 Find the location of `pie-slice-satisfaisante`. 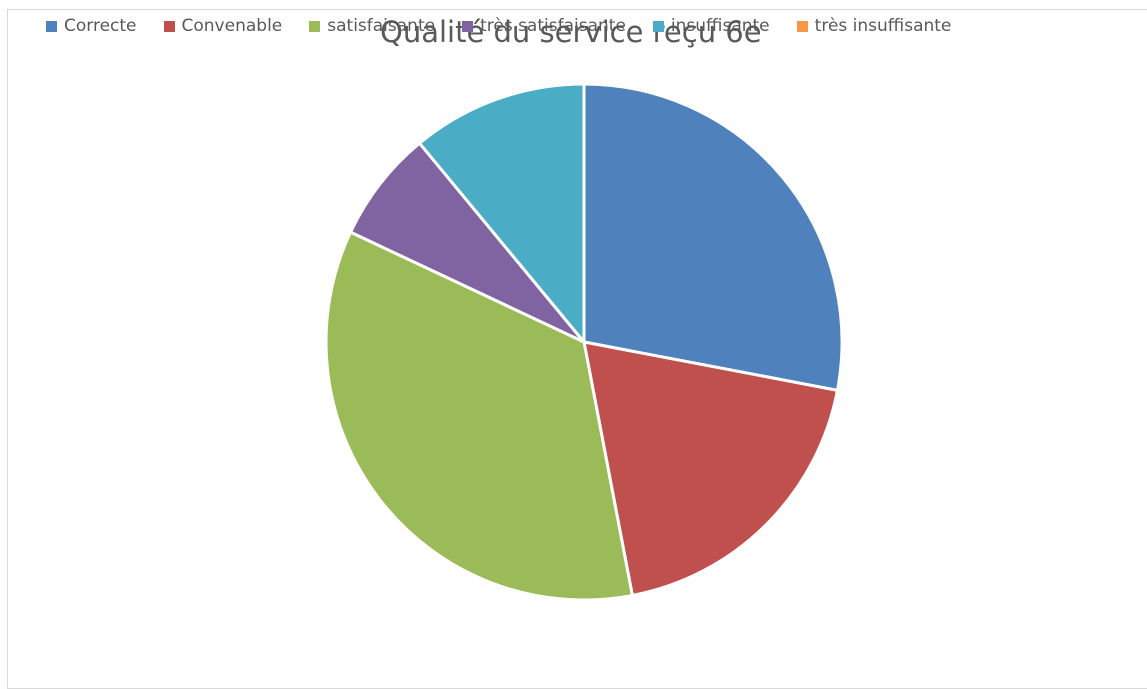

pie-slice-satisfaisante is located at coordinates (479, 416).